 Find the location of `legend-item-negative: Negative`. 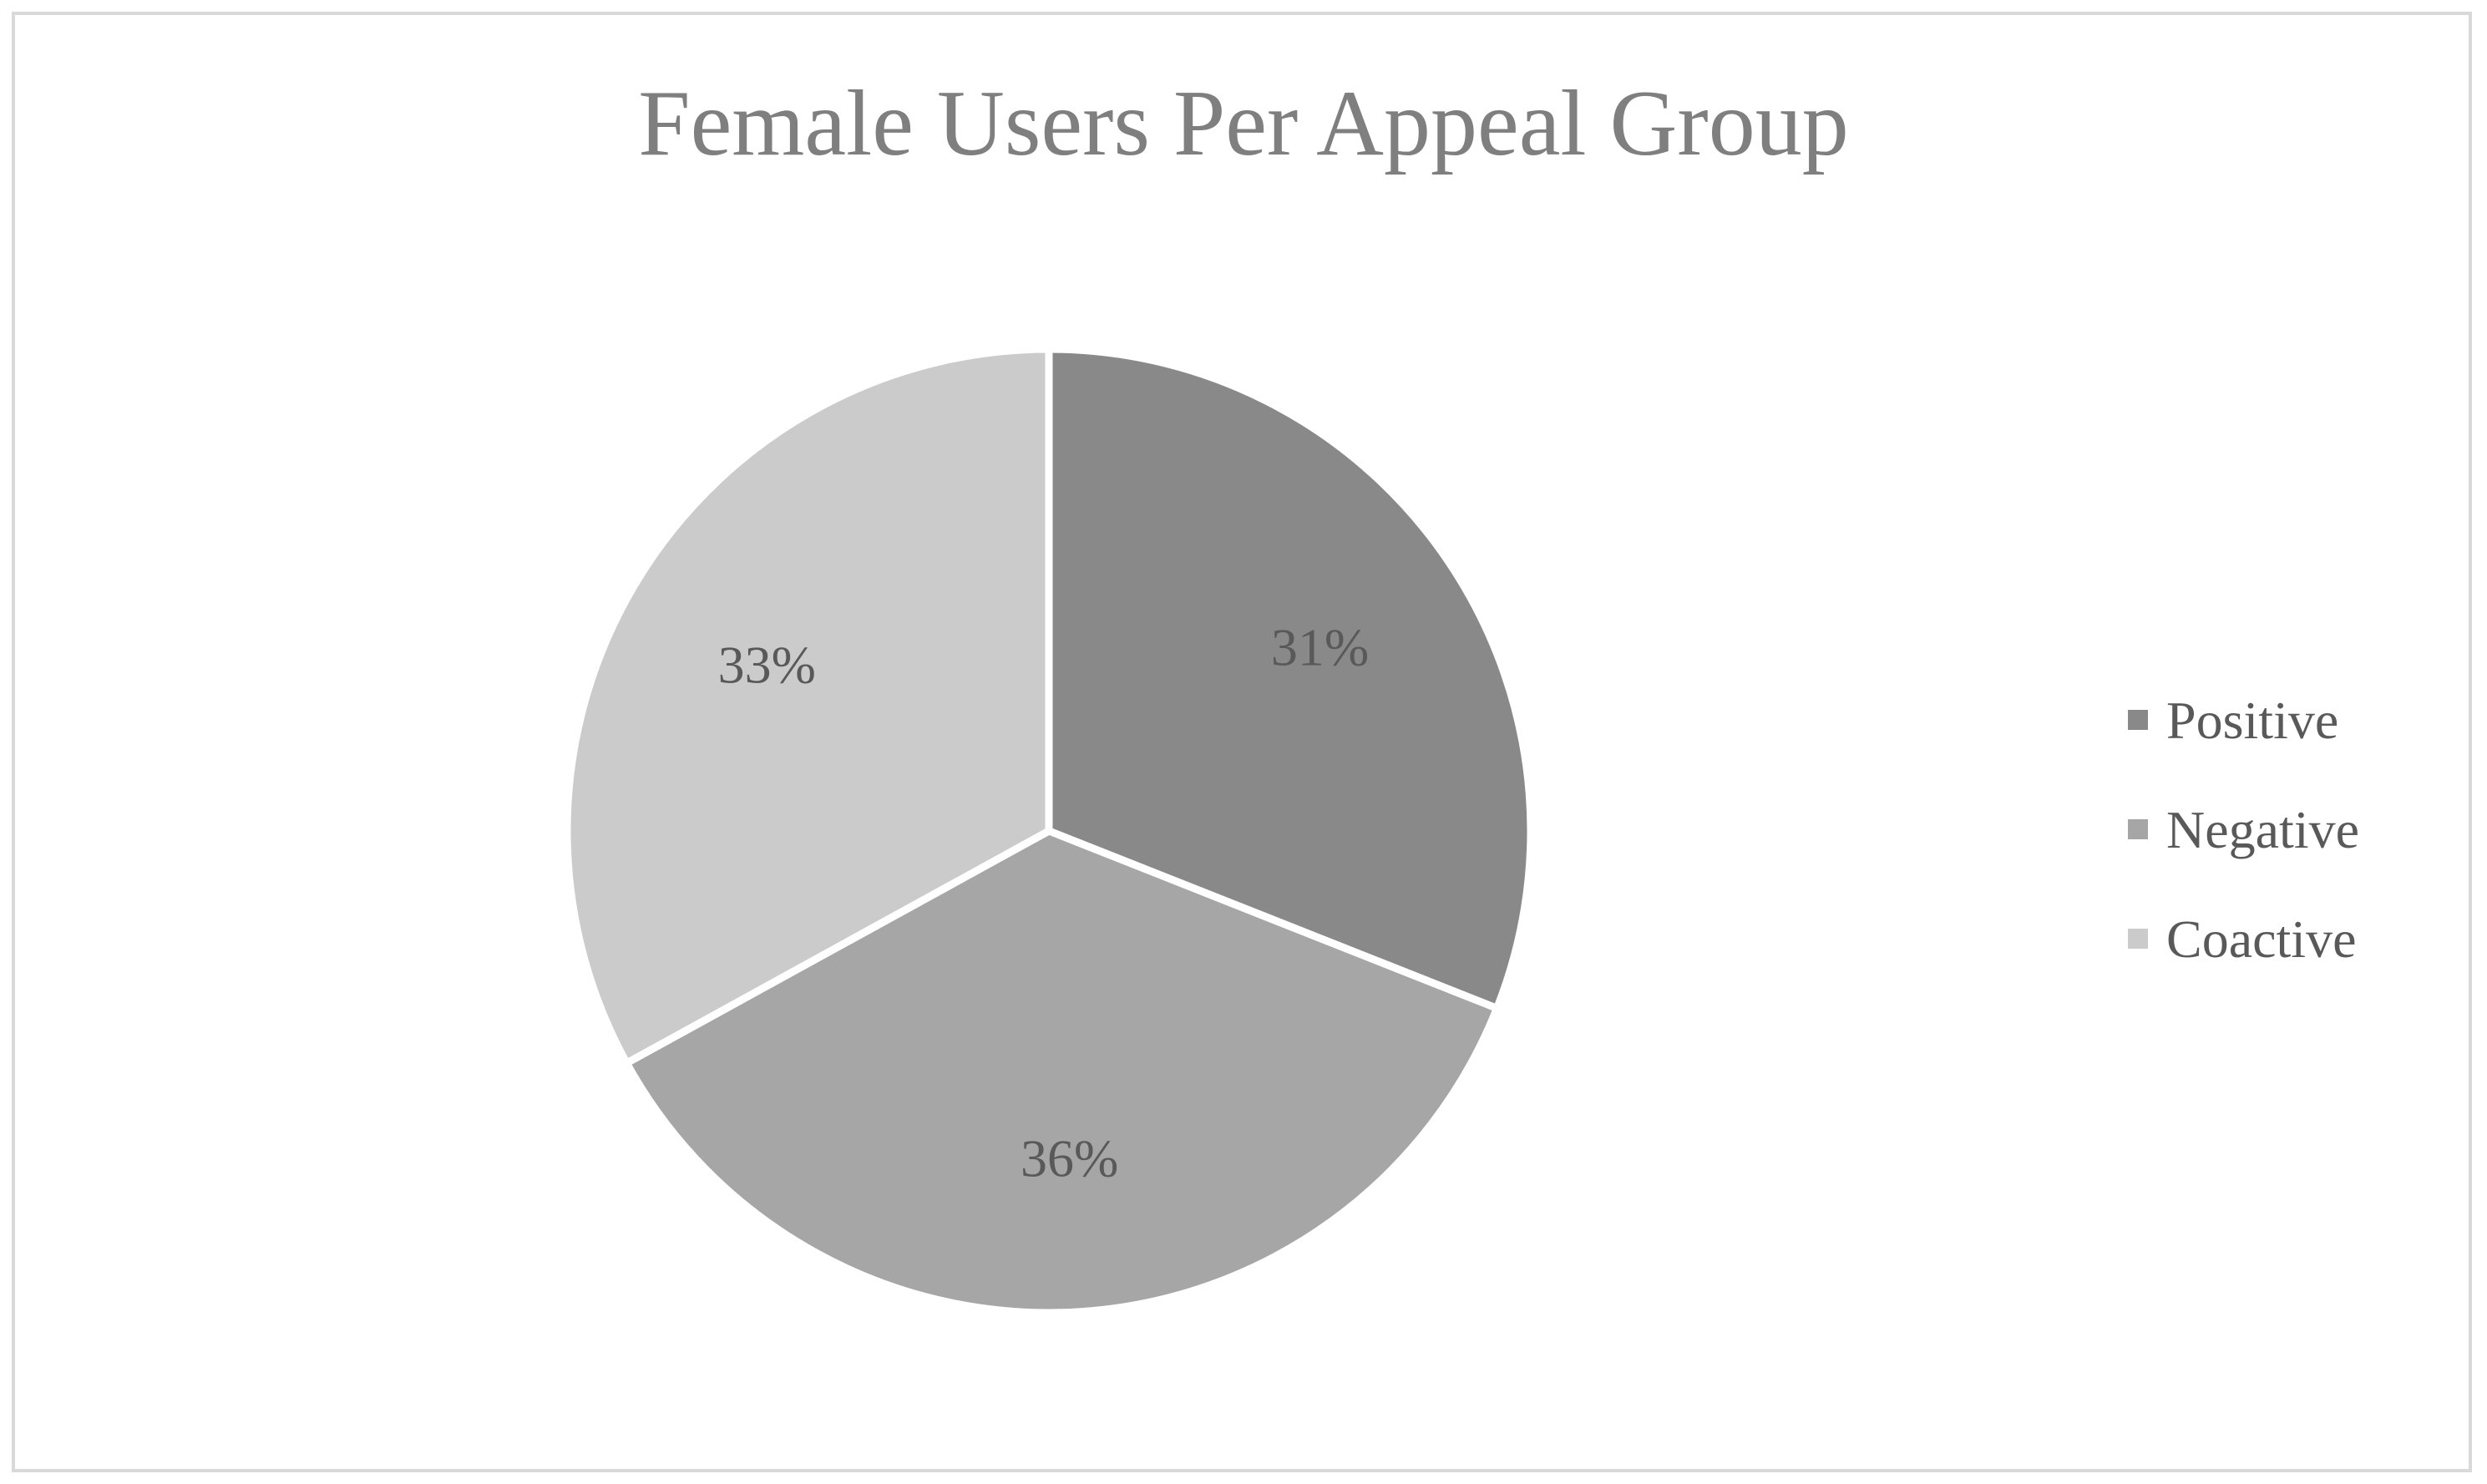

legend-item-negative: Negative is located at coordinates (2244, 829).